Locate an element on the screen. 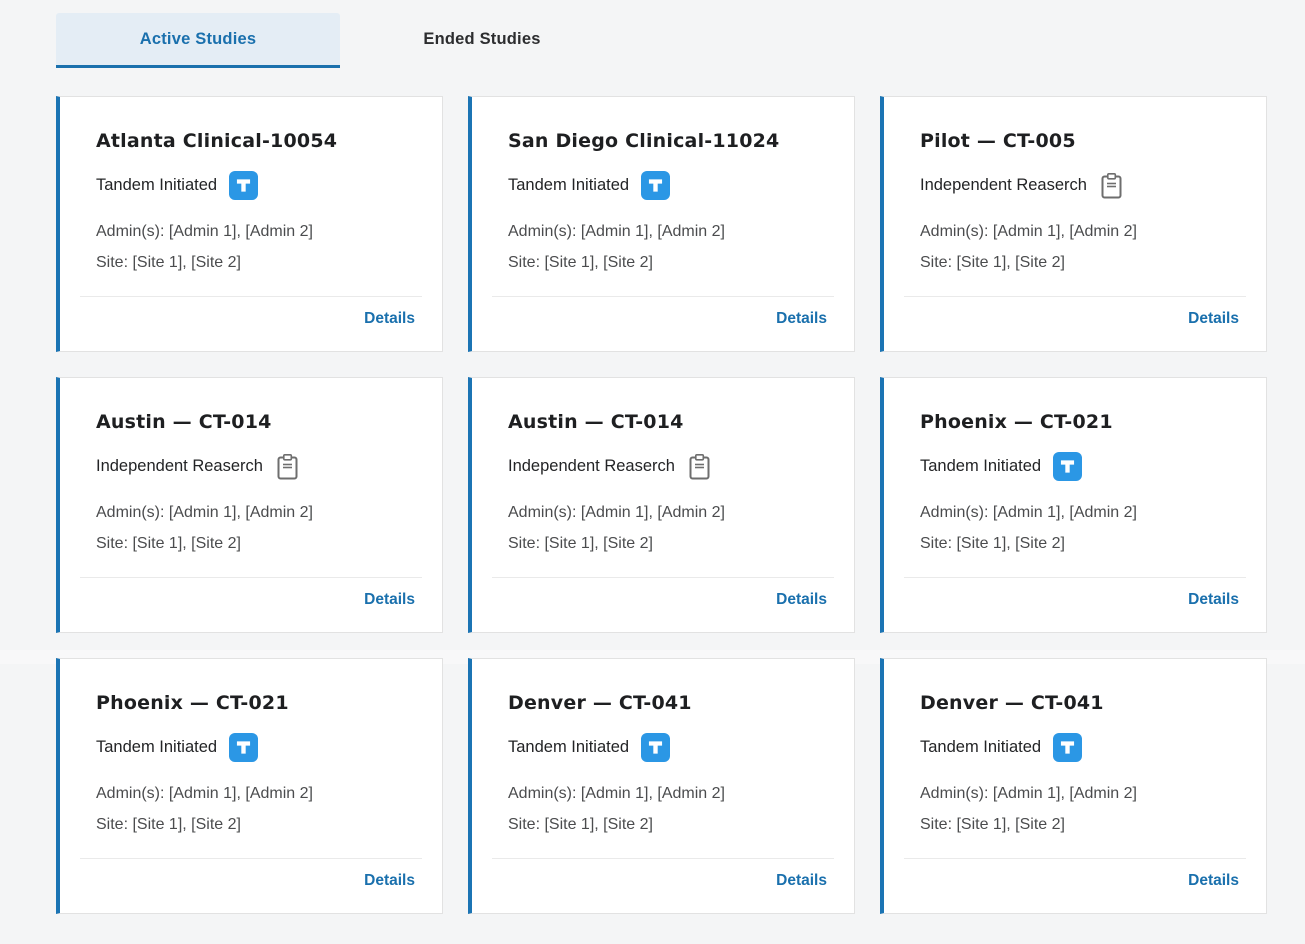 This screenshot has width=1305, height=944. tab-ended-studies: Ended Studies is located at coordinates (482, 40).